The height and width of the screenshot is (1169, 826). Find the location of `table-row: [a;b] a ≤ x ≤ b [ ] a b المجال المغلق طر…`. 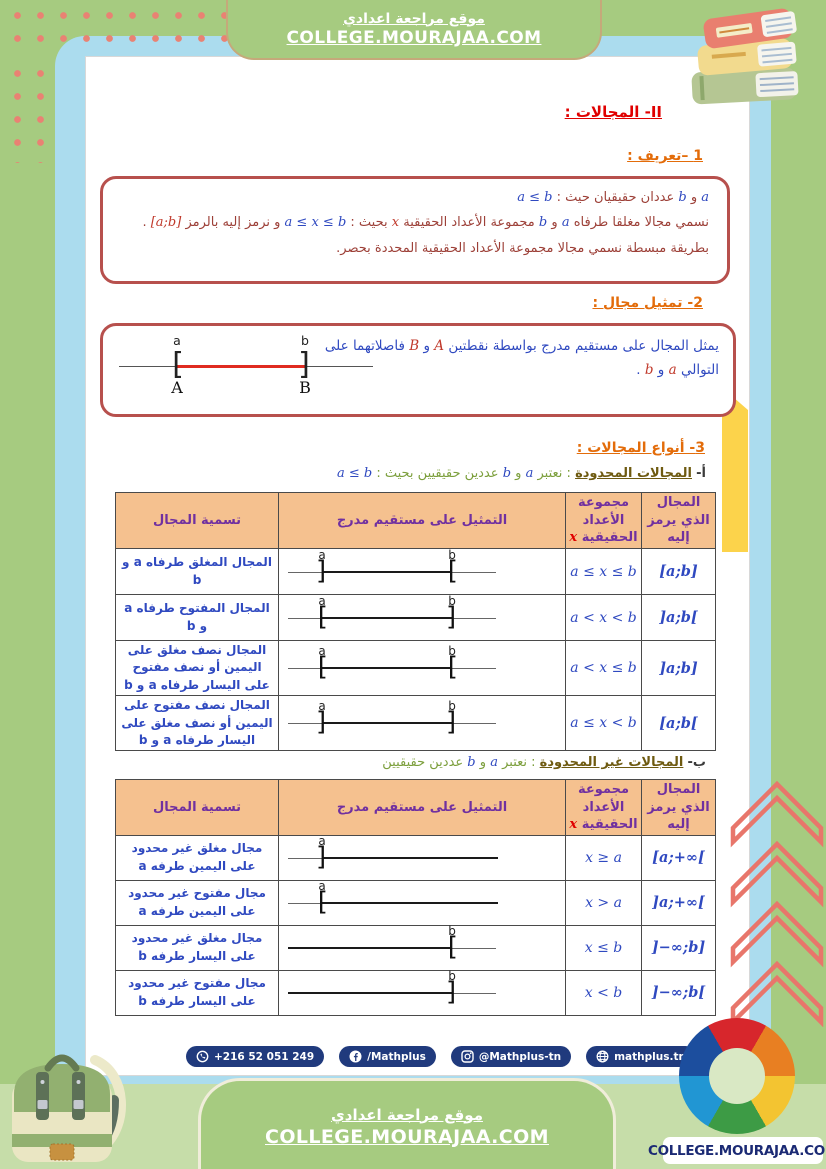

table-row: [a;b] a ≤ x ≤ b [ ] a b المجال المغلق طر… is located at coordinates (415, 571).